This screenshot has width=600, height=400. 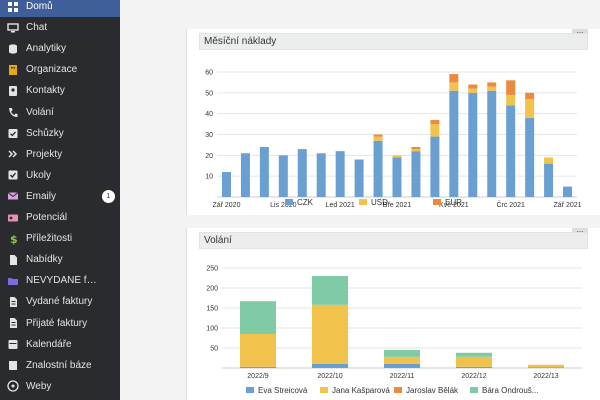 I want to click on legend-label: Eva Streicová, so click(x=283, y=390).